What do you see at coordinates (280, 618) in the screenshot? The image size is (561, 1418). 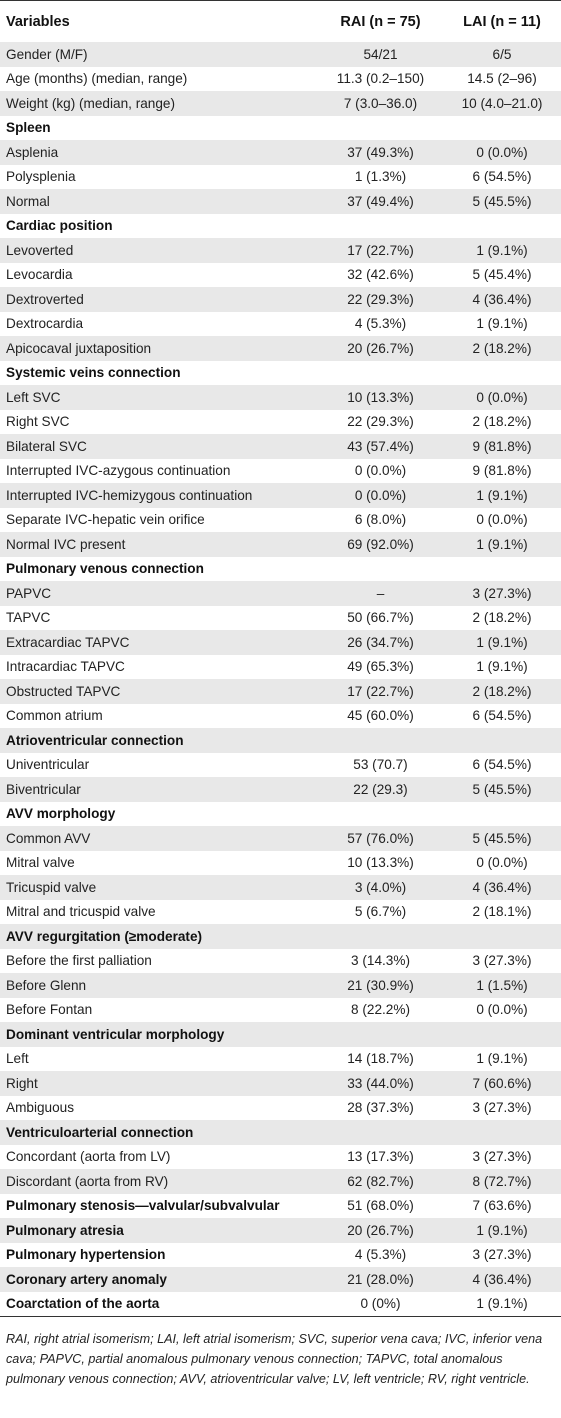 I see `table-row: TAPVC 50 (66.7%) 2 (18.2%)` at bounding box center [280, 618].